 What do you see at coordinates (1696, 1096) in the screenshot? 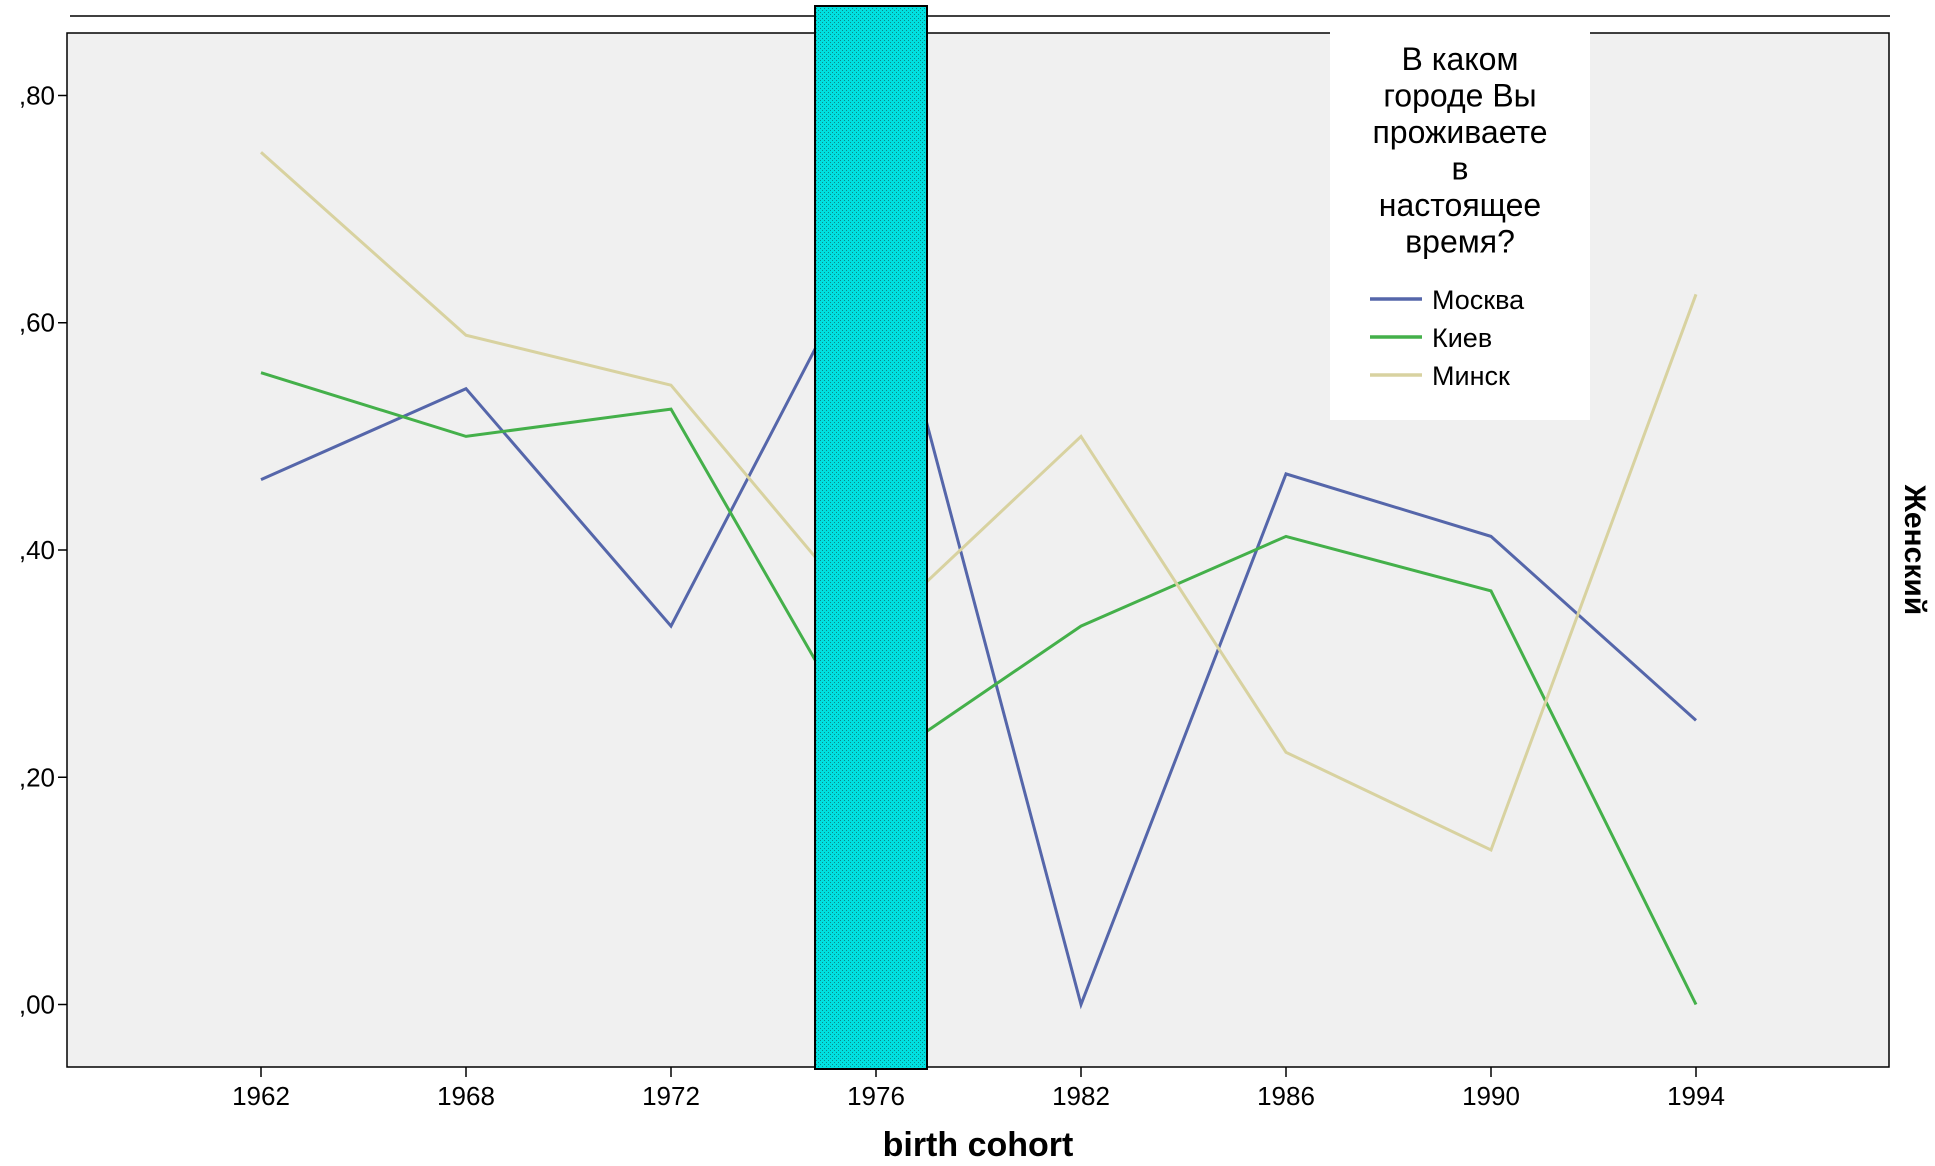
I see `x-tick-label: 1994` at bounding box center [1696, 1096].